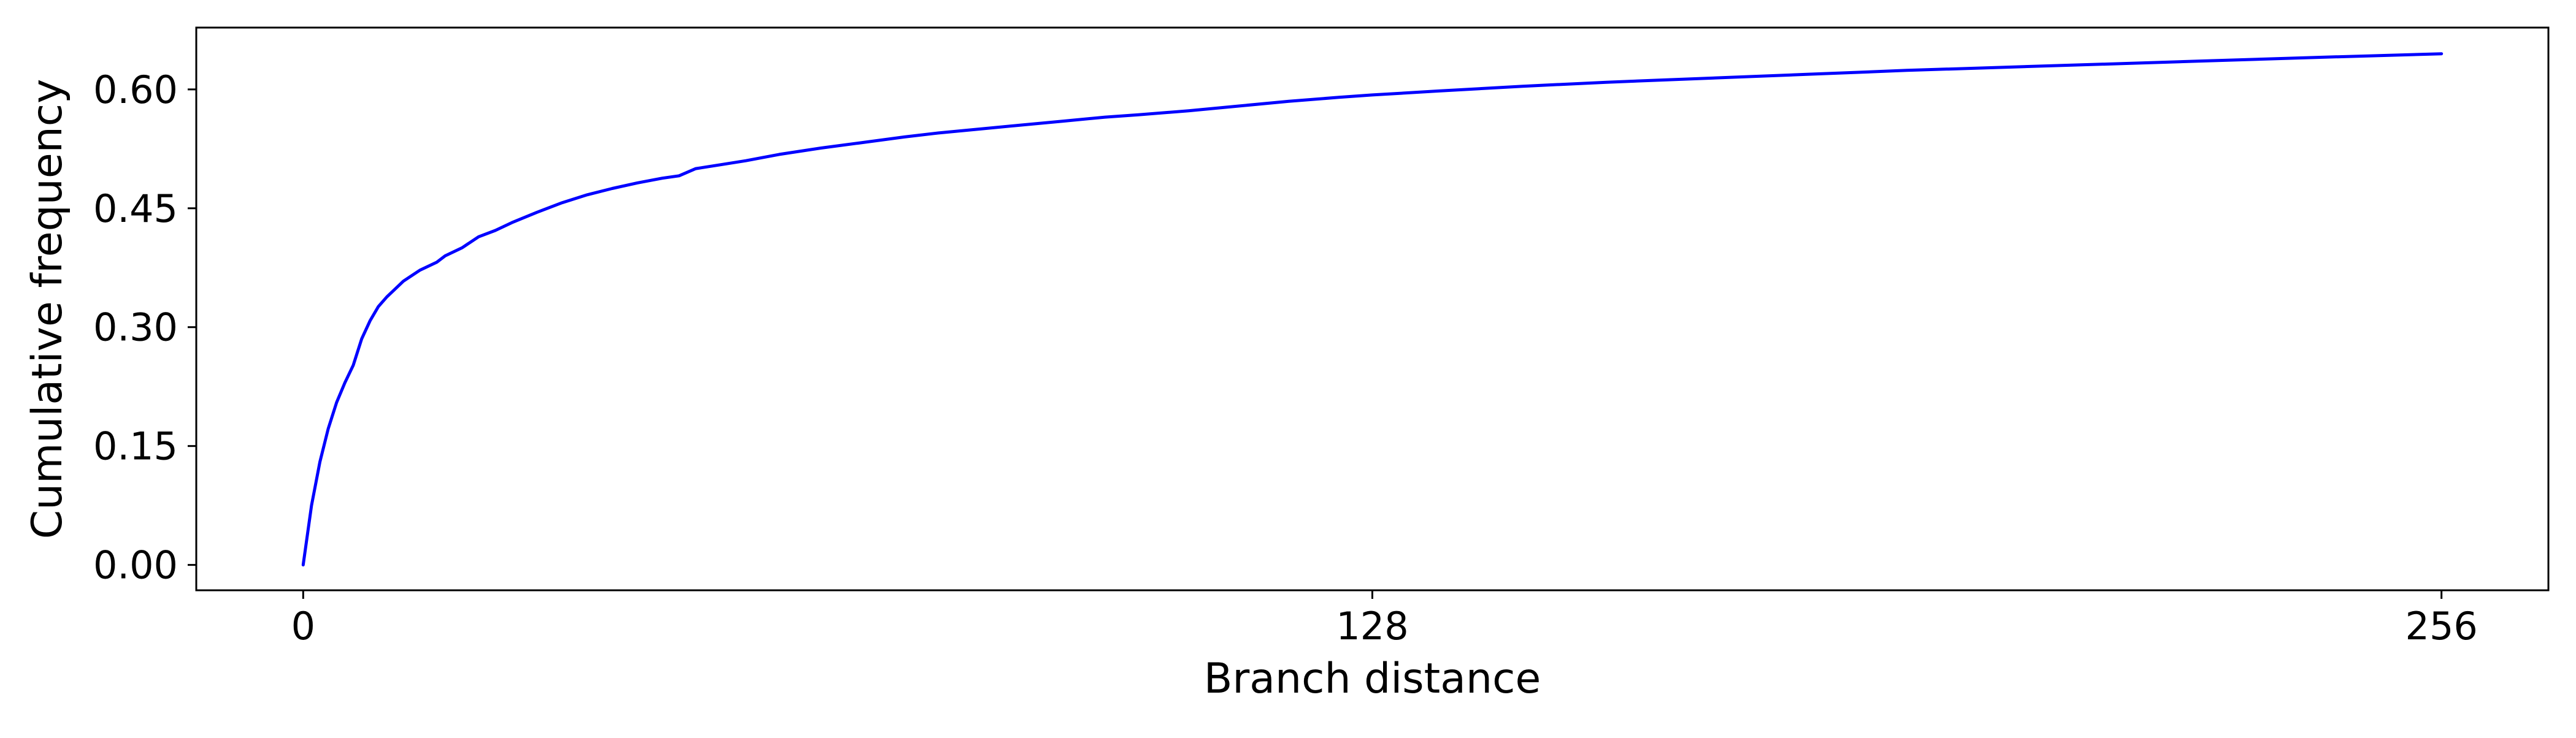 The image size is (2576, 738). I want to click on y-axis-title: Cumulative frequency, so click(47, 309).